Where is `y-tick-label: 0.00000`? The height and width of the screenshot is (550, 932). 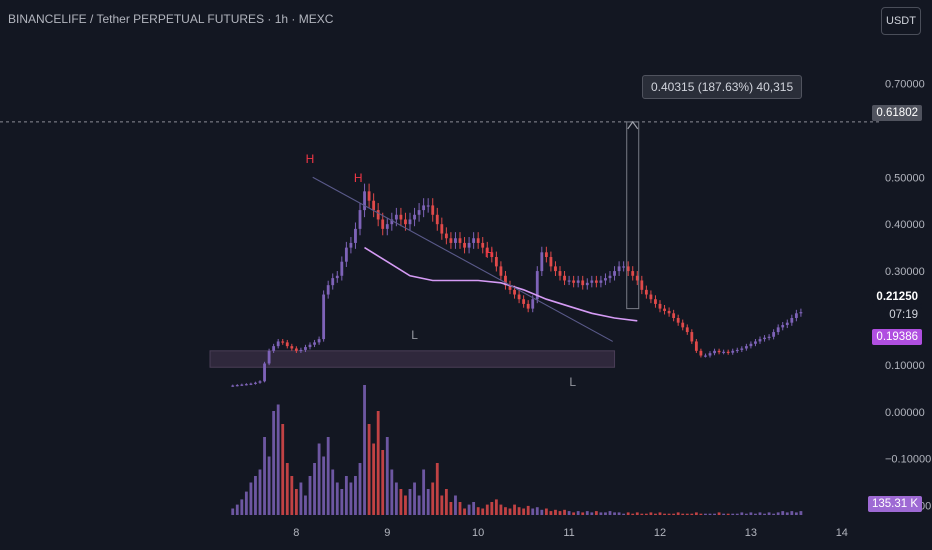
y-tick-label: 0.00000 is located at coordinates (905, 413).